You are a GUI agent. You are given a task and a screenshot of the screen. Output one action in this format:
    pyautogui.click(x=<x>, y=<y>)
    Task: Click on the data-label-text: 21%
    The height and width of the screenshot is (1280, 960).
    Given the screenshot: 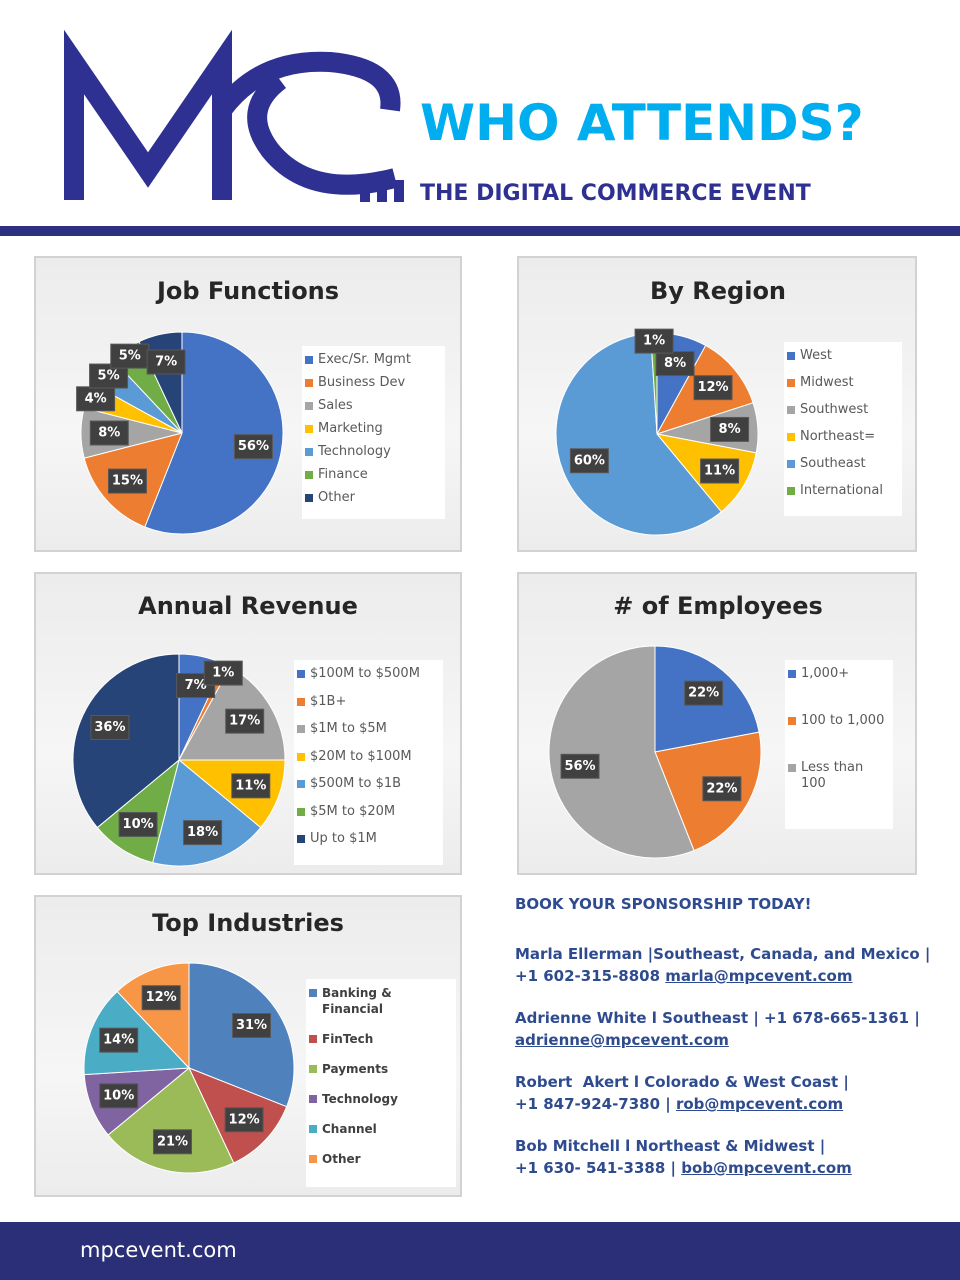 What is the action you would take?
    pyautogui.click(x=172, y=1141)
    